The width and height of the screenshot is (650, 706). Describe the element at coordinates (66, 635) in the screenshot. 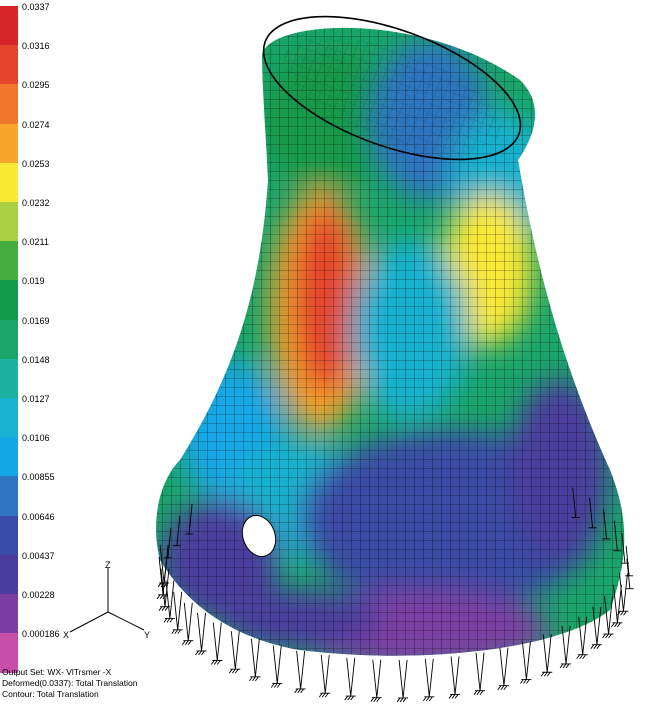

I see `axis-x-label: X` at that location.